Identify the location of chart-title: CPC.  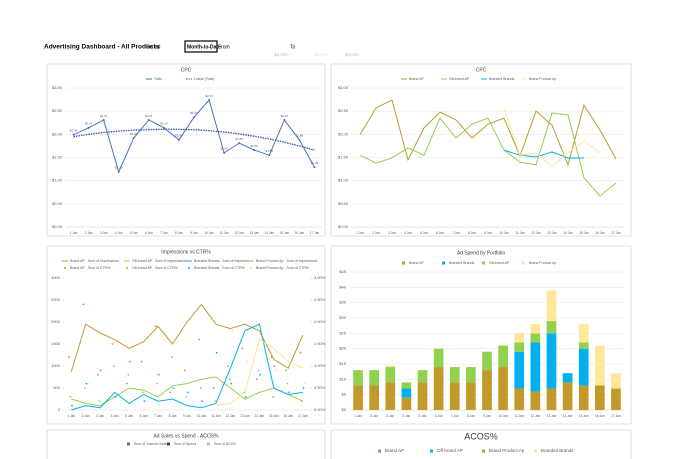
(481, 70).